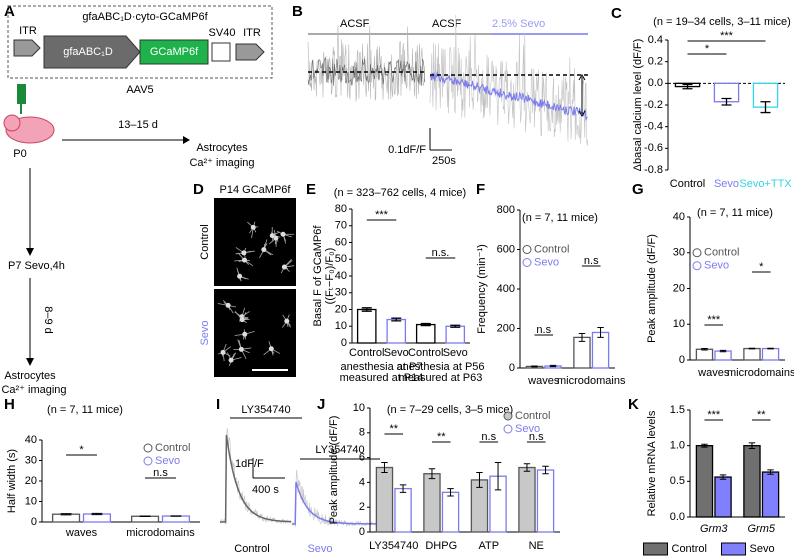  Describe the element at coordinates (655, 83) in the screenshot. I see `y-tick-label: 0.0` at that location.